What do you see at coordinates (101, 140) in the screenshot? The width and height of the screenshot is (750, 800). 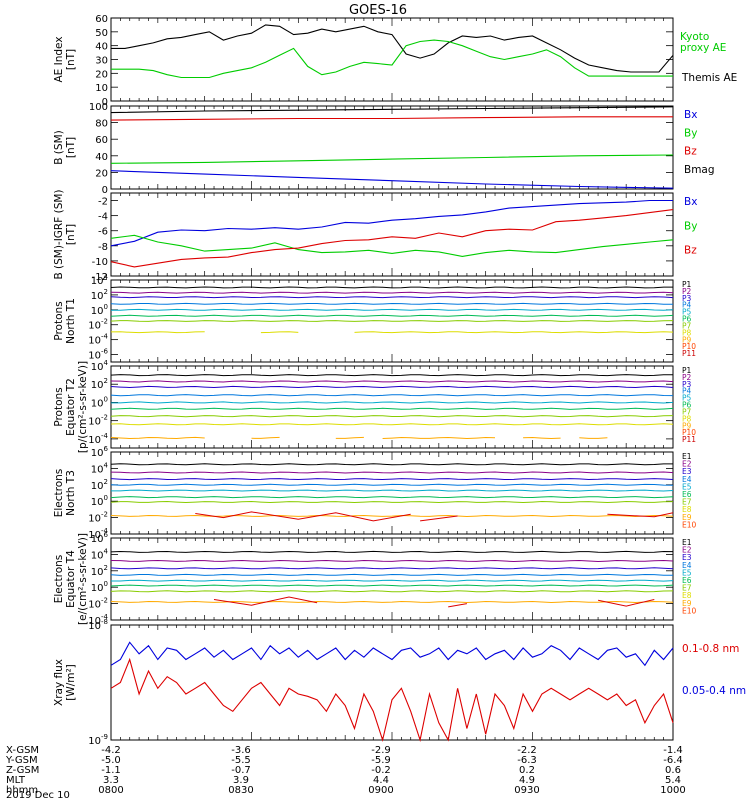 I see `y-tick-label: 60` at bounding box center [101, 140].